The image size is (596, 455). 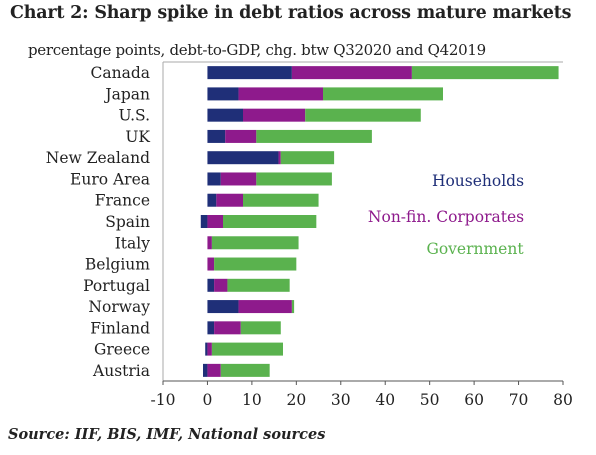 What do you see at coordinates (383, 94) in the screenshot?
I see `bar-japan-government` at bounding box center [383, 94].